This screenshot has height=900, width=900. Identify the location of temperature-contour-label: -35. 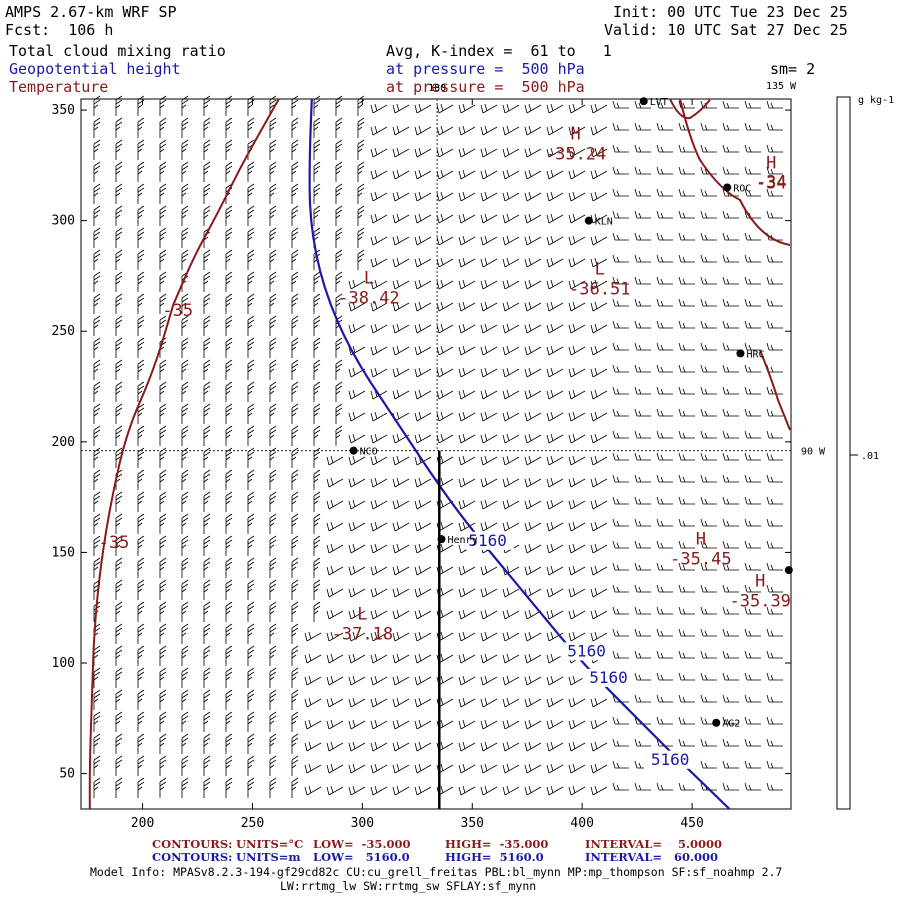
(114, 543).